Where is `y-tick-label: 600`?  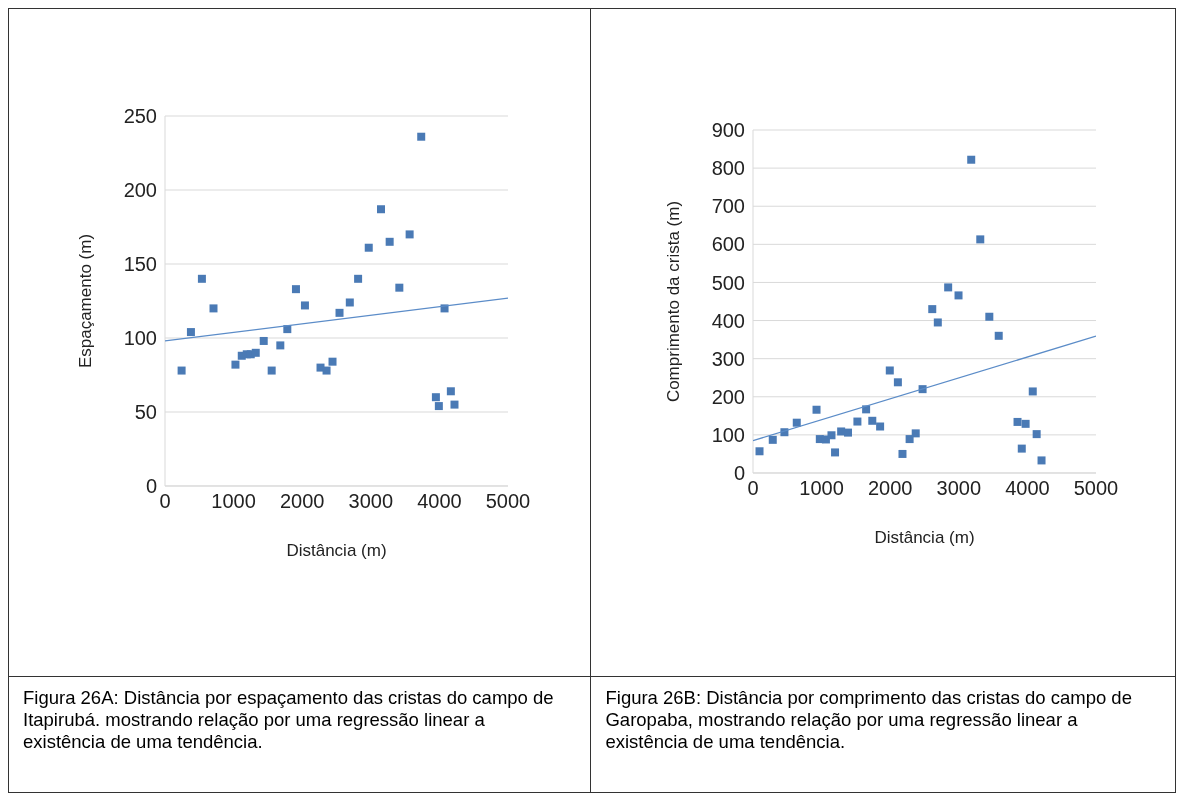
y-tick-label: 600 is located at coordinates (729, 244).